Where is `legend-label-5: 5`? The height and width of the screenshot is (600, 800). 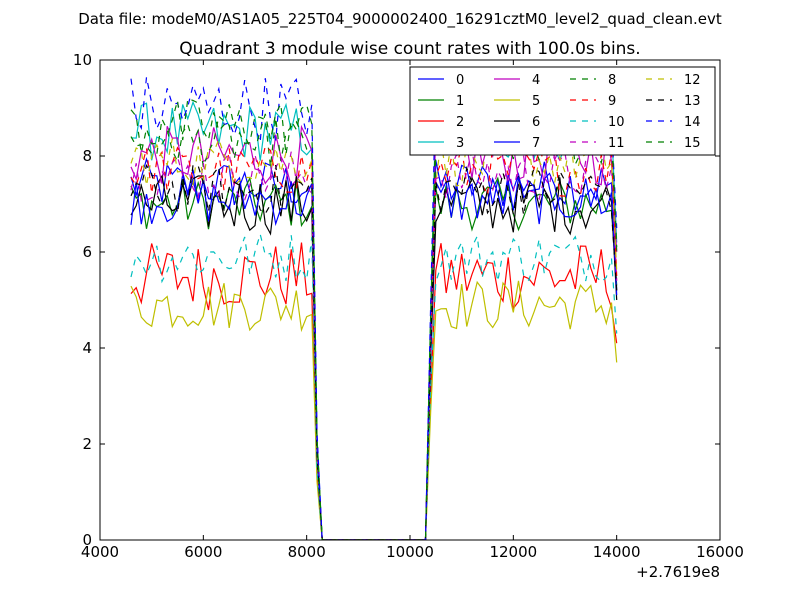 legend-label-5: 5 is located at coordinates (536, 101).